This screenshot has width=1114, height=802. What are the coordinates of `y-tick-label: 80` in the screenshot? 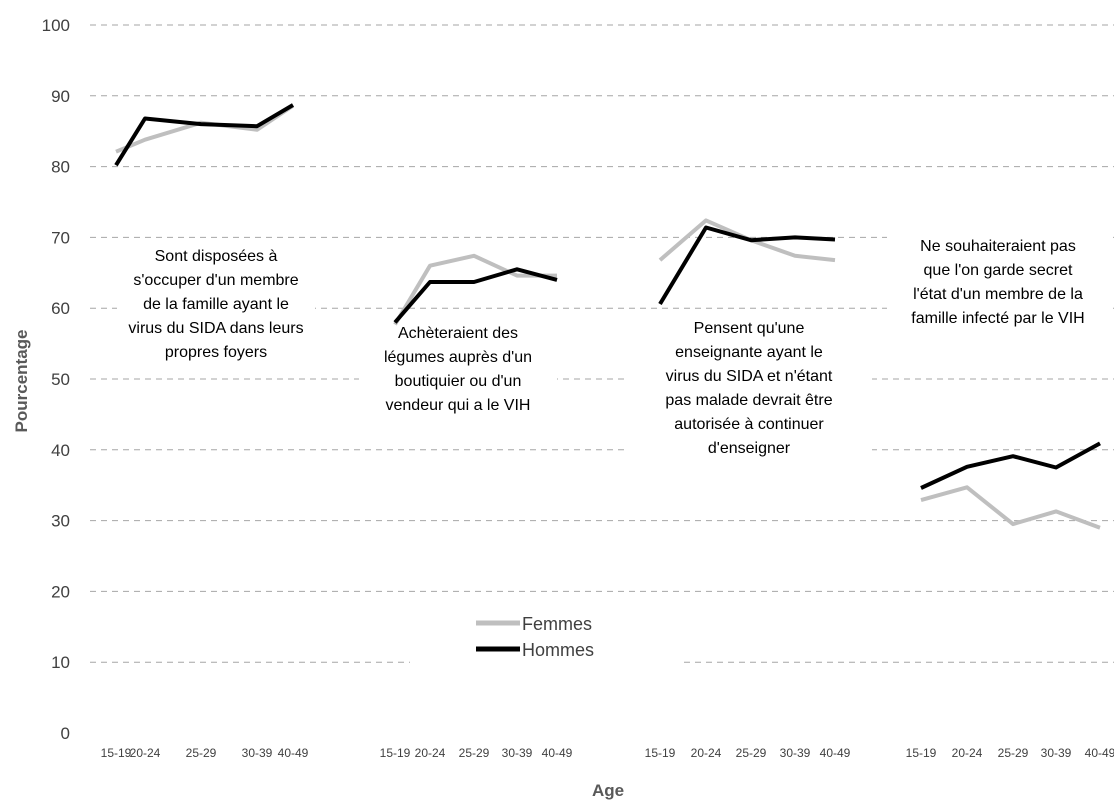 It's located at (60, 167).